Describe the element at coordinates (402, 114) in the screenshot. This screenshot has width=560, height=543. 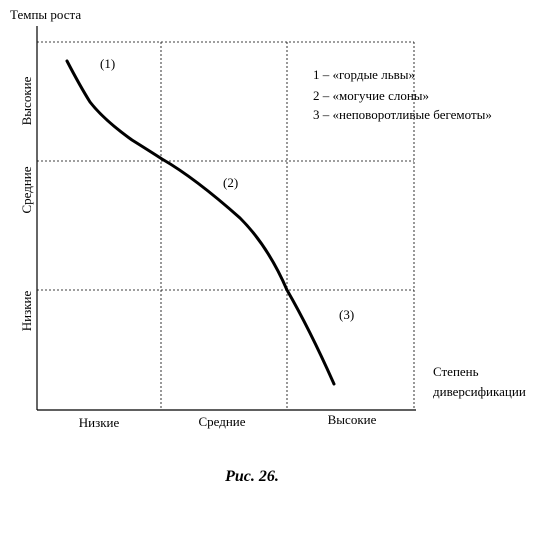
I see `legend-item: 3 – «неповоротливые бегемоты»` at that location.